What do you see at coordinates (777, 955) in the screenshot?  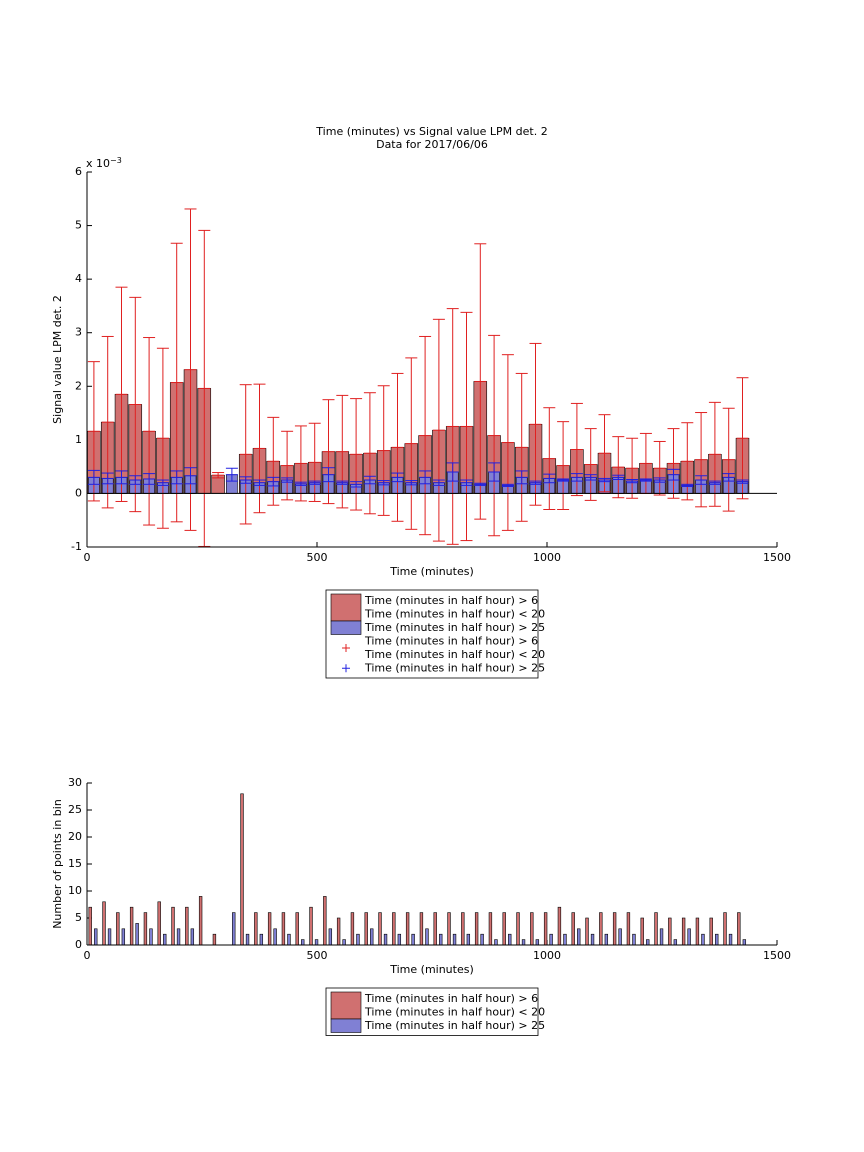 I see `x-tick-label: 1500` at bounding box center [777, 955].